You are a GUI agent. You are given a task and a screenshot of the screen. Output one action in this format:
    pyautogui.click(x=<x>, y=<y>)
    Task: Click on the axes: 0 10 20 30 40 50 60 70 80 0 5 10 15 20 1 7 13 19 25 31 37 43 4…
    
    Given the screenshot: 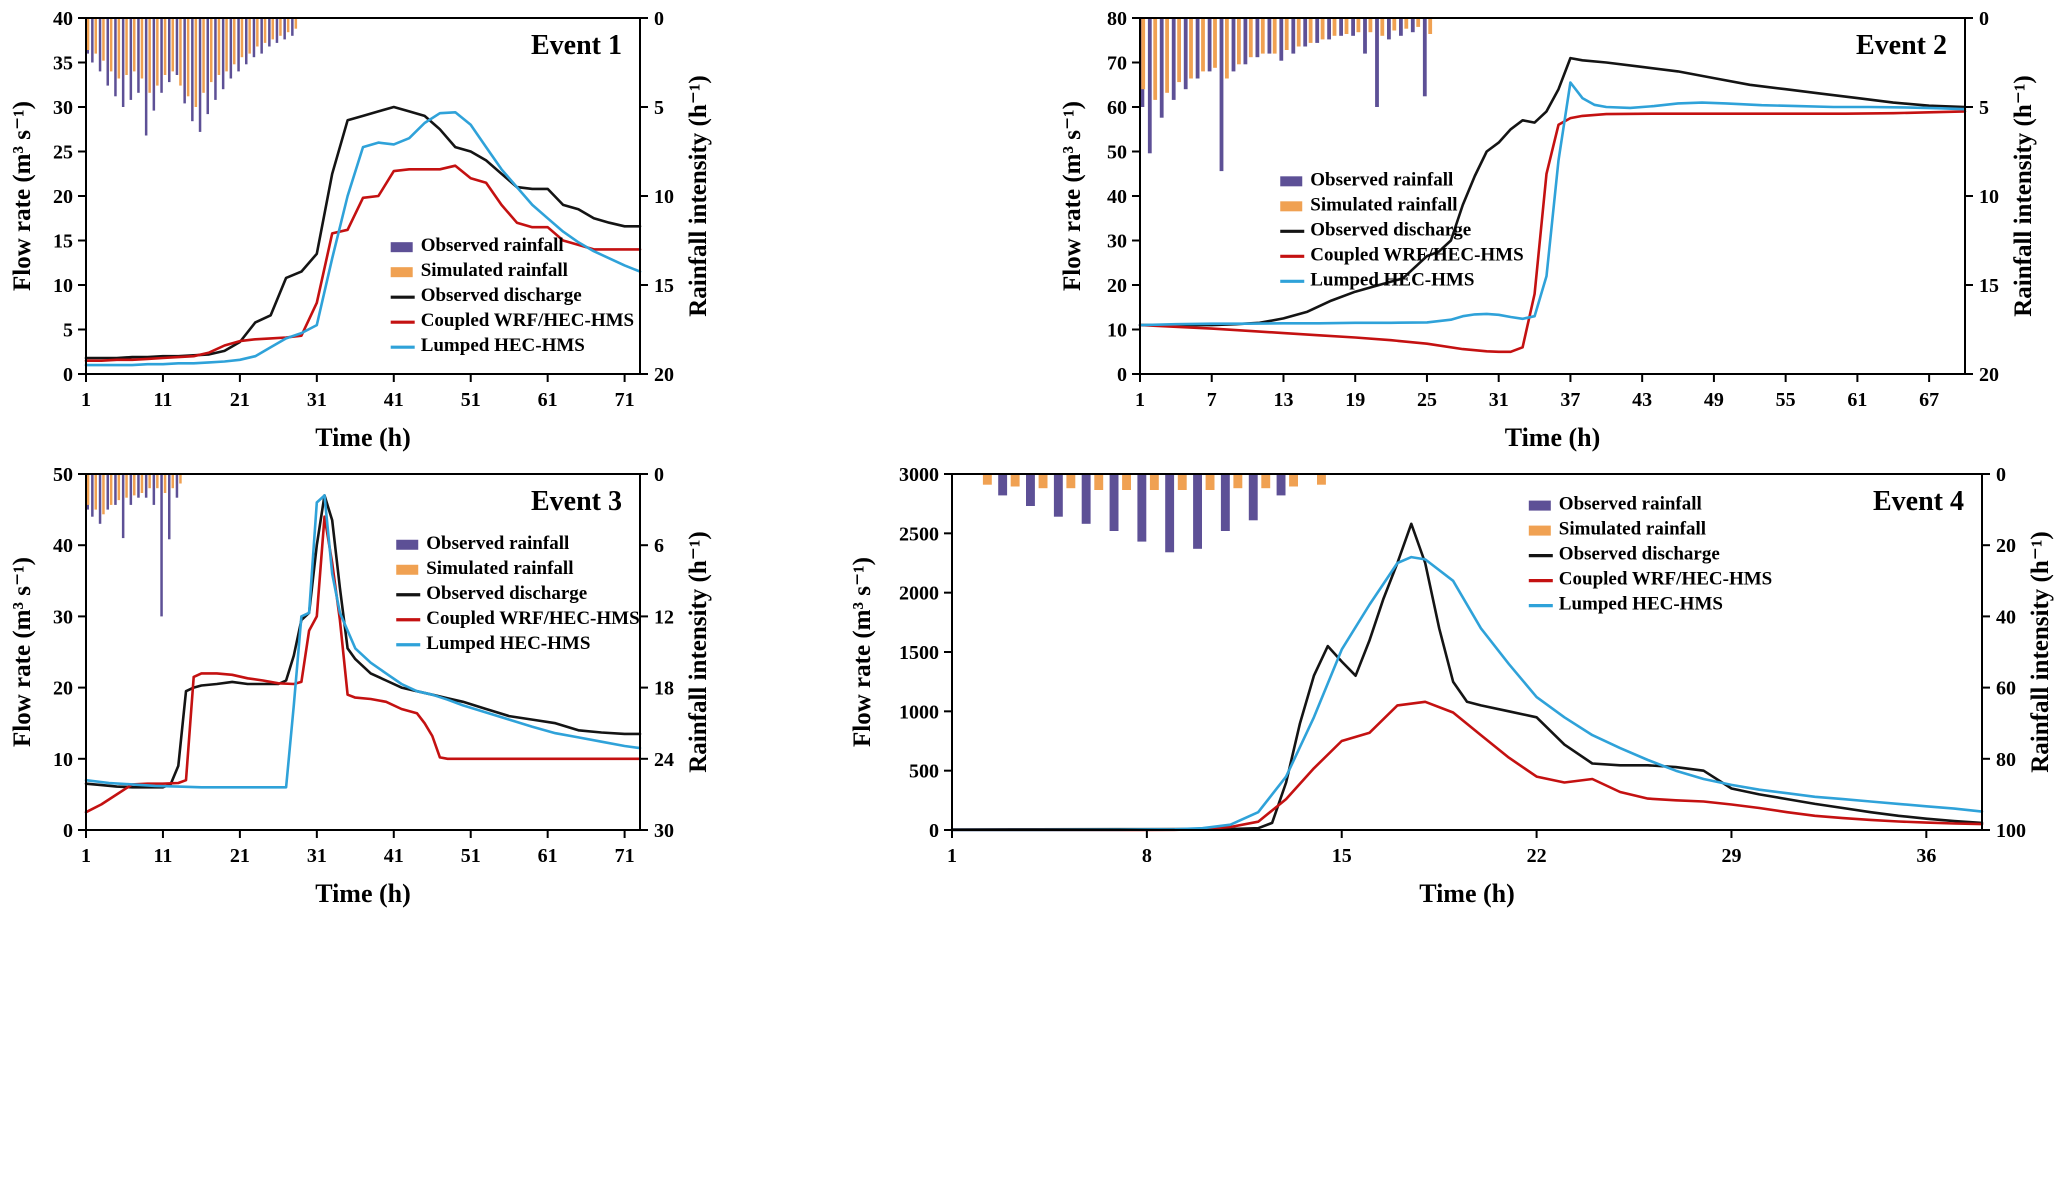 What is the action you would take?
    pyautogui.click(x=1553, y=209)
    